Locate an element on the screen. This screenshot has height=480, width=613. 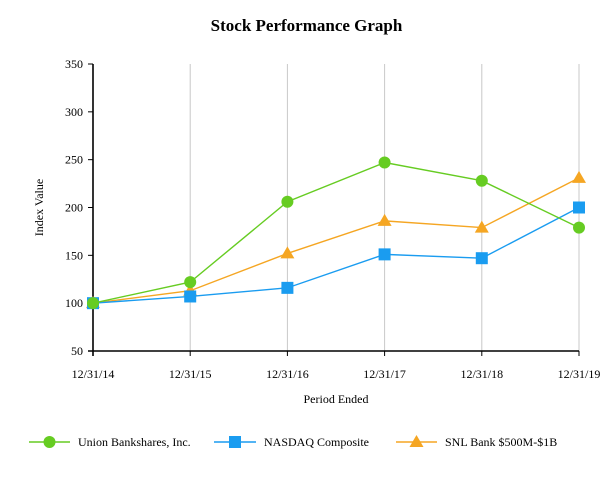
point-union-bankshares-inc-12/31/15 is located at coordinates (190, 282).